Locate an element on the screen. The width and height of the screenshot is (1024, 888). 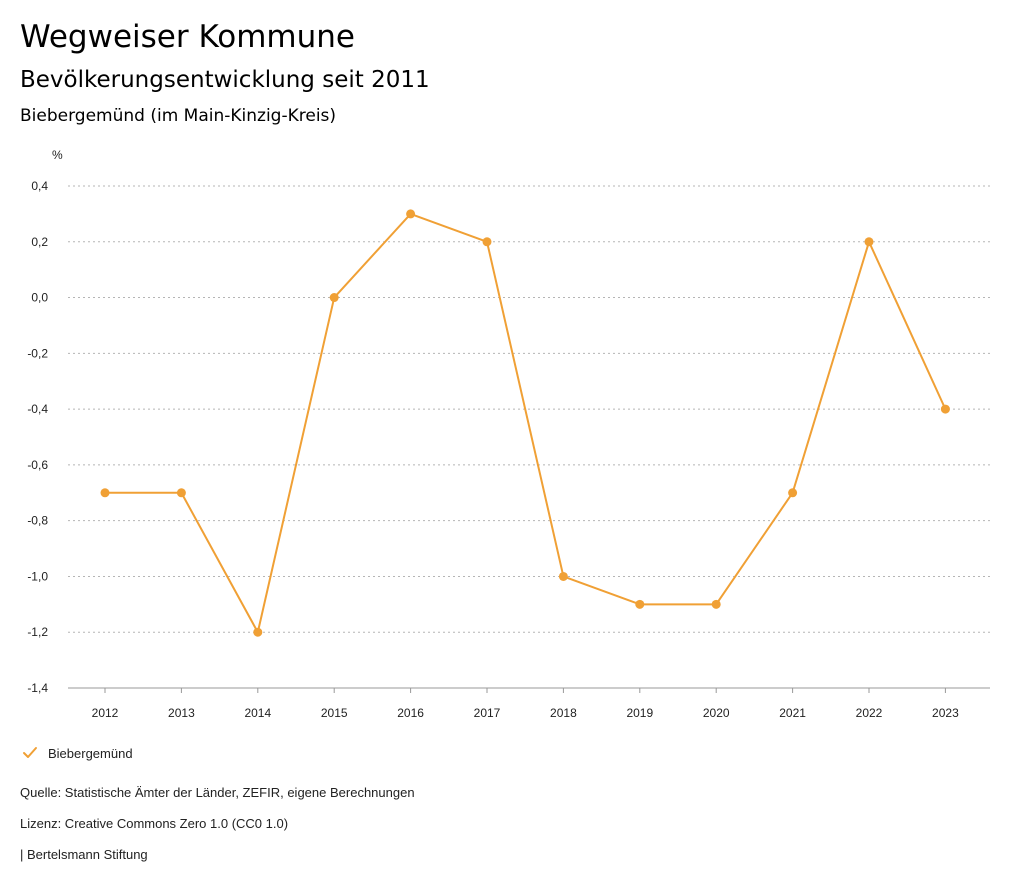
y-tick-label: -1,0 is located at coordinates (37, 576).